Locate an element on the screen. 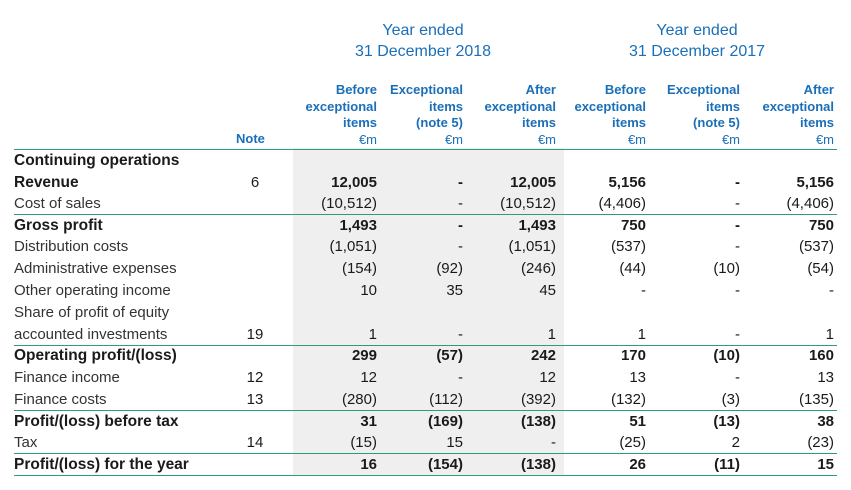 Image resolution: width=851 pixels, height=490 pixels. value-cell: 38 is located at coordinates (825, 421).